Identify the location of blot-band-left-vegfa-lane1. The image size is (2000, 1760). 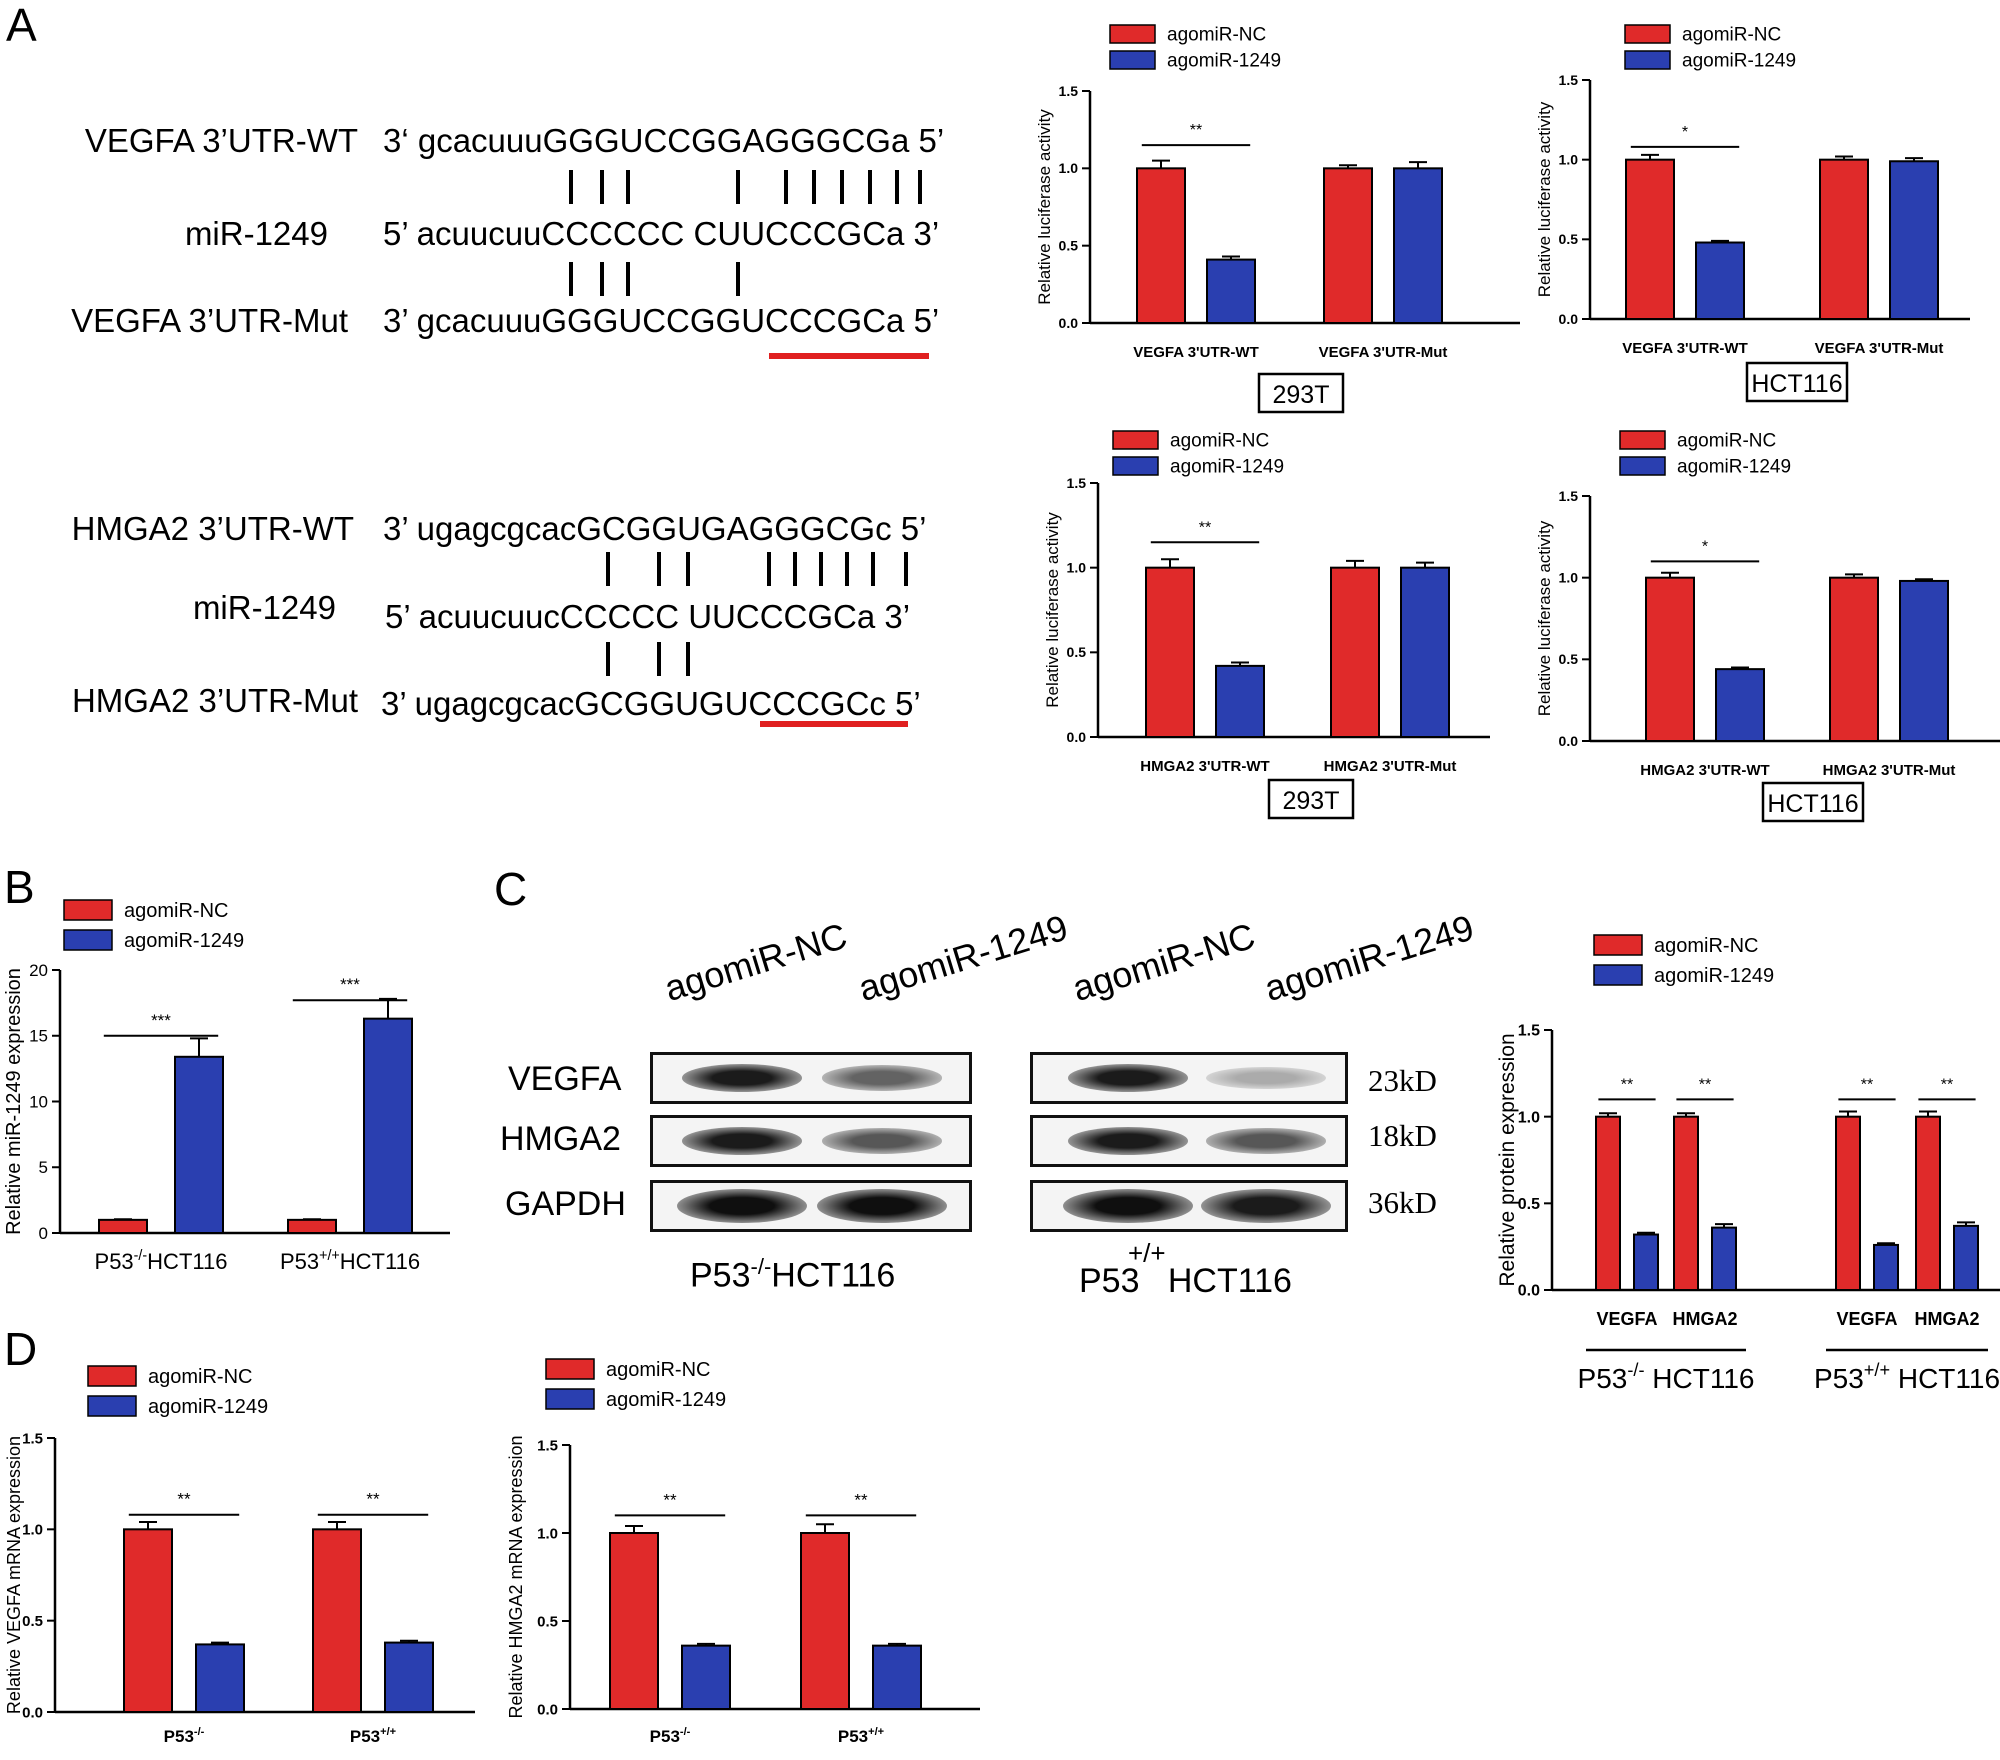
(742, 1078).